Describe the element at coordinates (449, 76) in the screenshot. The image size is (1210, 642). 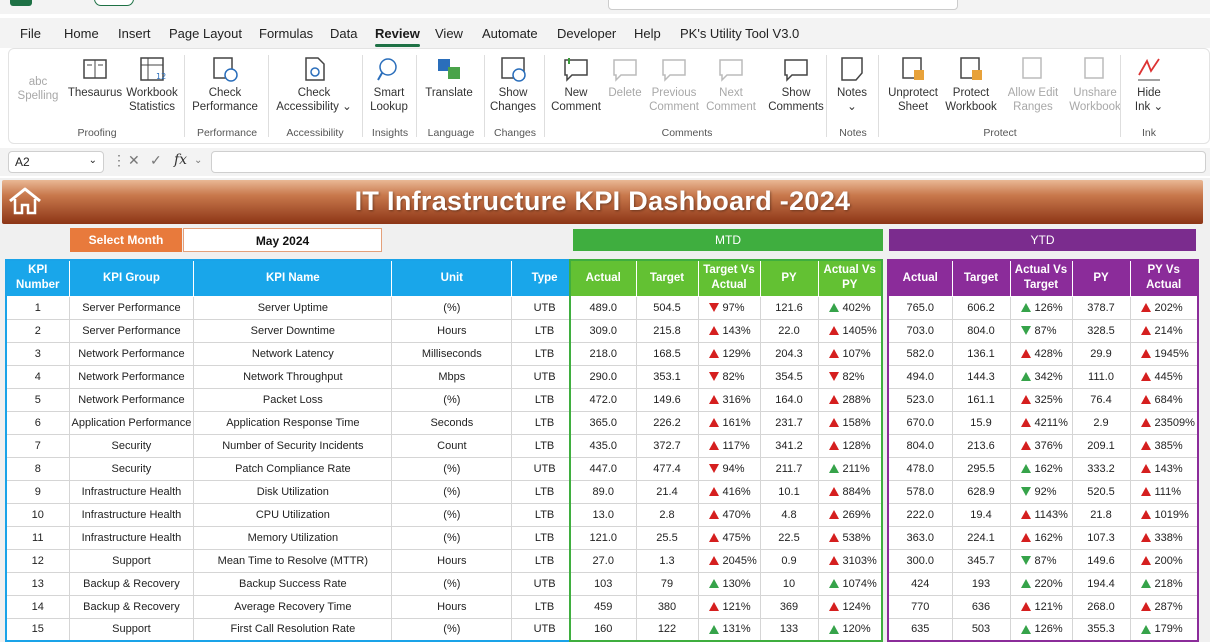
I see `ribbon-button-translate: Translate` at that location.